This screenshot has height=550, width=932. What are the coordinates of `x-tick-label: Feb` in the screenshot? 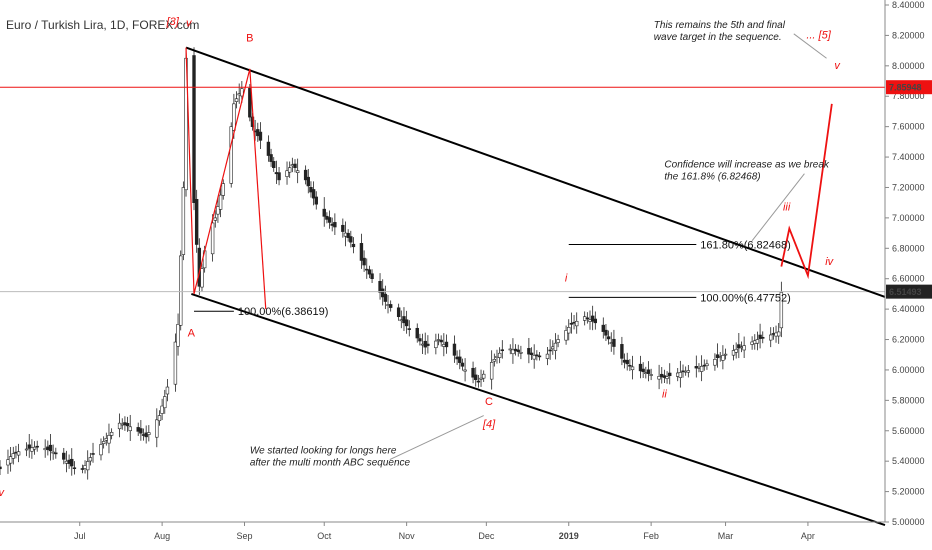 It's located at (651, 536).